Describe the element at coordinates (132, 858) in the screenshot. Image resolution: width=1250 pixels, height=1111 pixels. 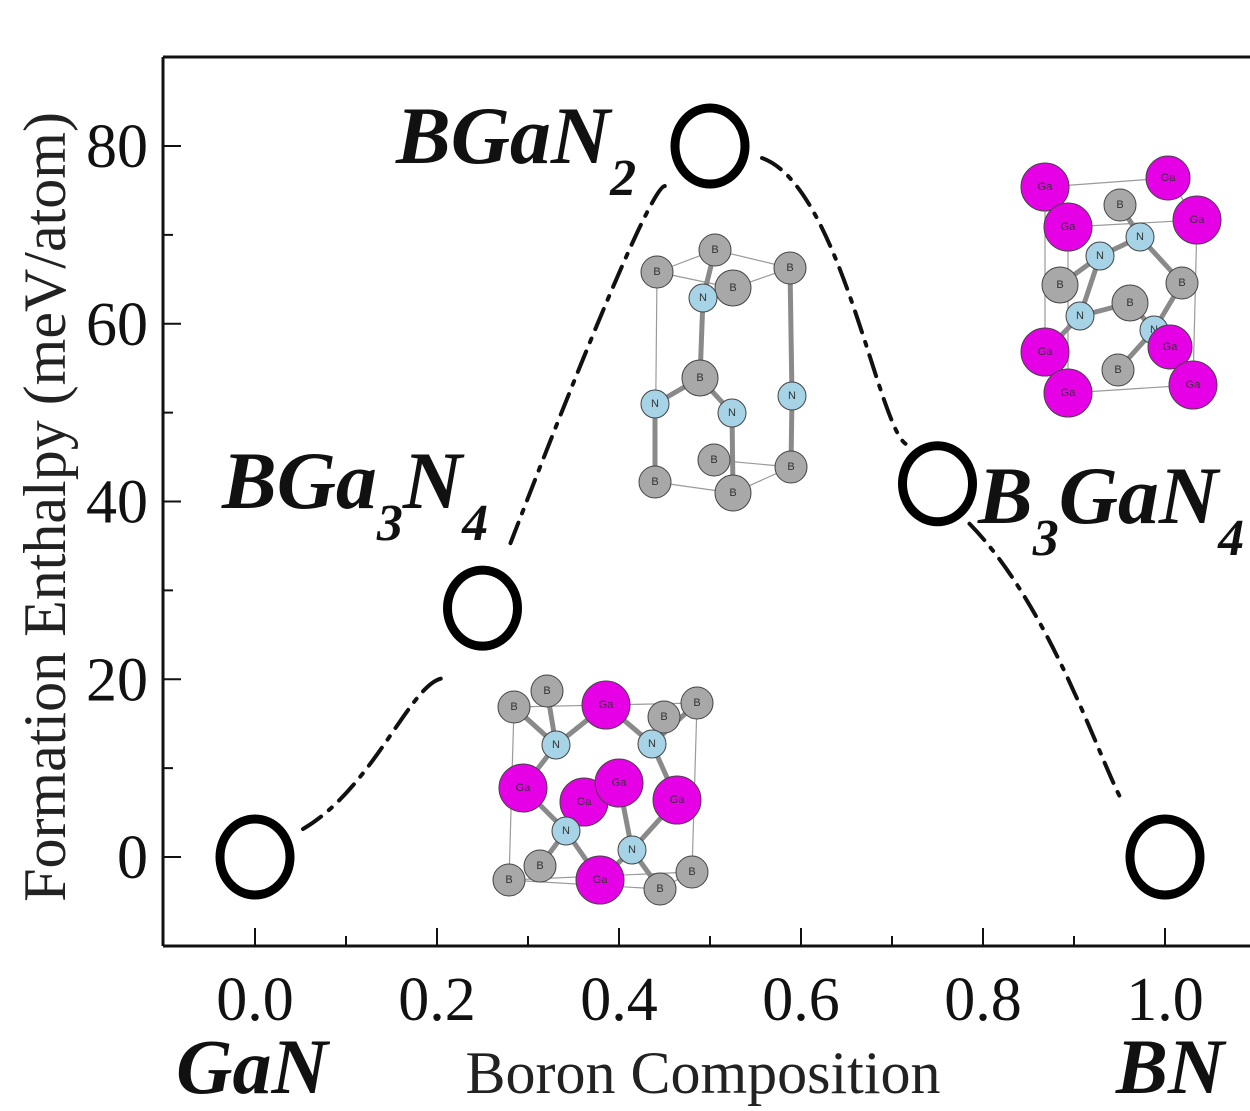
I see `y-tick-label: 0` at that location.